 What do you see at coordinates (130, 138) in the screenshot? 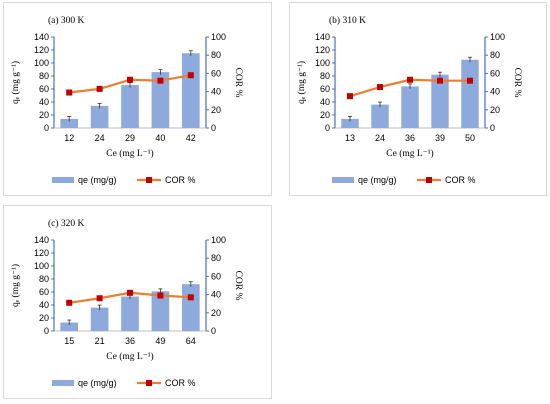
I see `x-tick-label: 29` at bounding box center [130, 138].